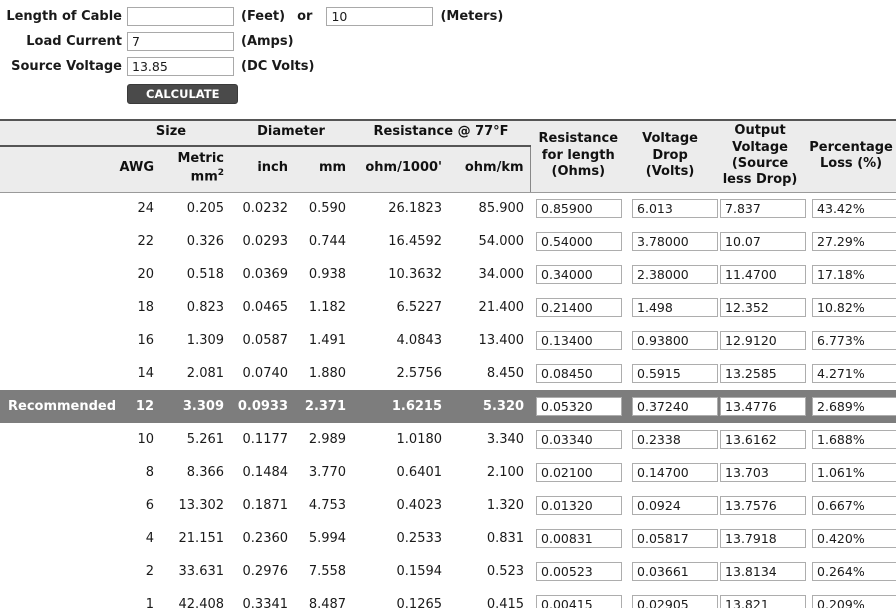 The image size is (896, 608). What do you see at coordinates (265, 602) in the screenshot?
I see `inch-cell: 0.3341` at bounding box center [265, 602].